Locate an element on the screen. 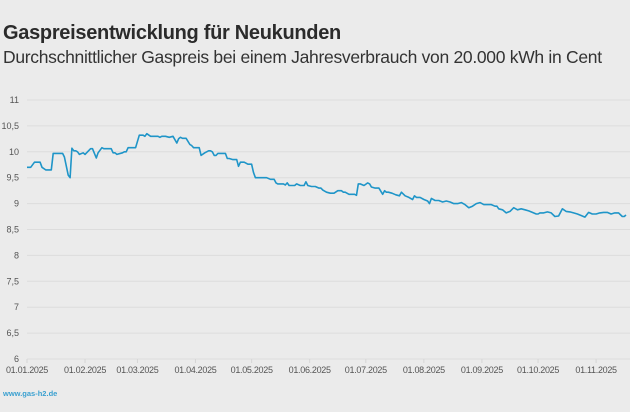 This screenshot has width=630, height=412. x-tick-label: 01.04.2025 is located at coordinates (195, 370).